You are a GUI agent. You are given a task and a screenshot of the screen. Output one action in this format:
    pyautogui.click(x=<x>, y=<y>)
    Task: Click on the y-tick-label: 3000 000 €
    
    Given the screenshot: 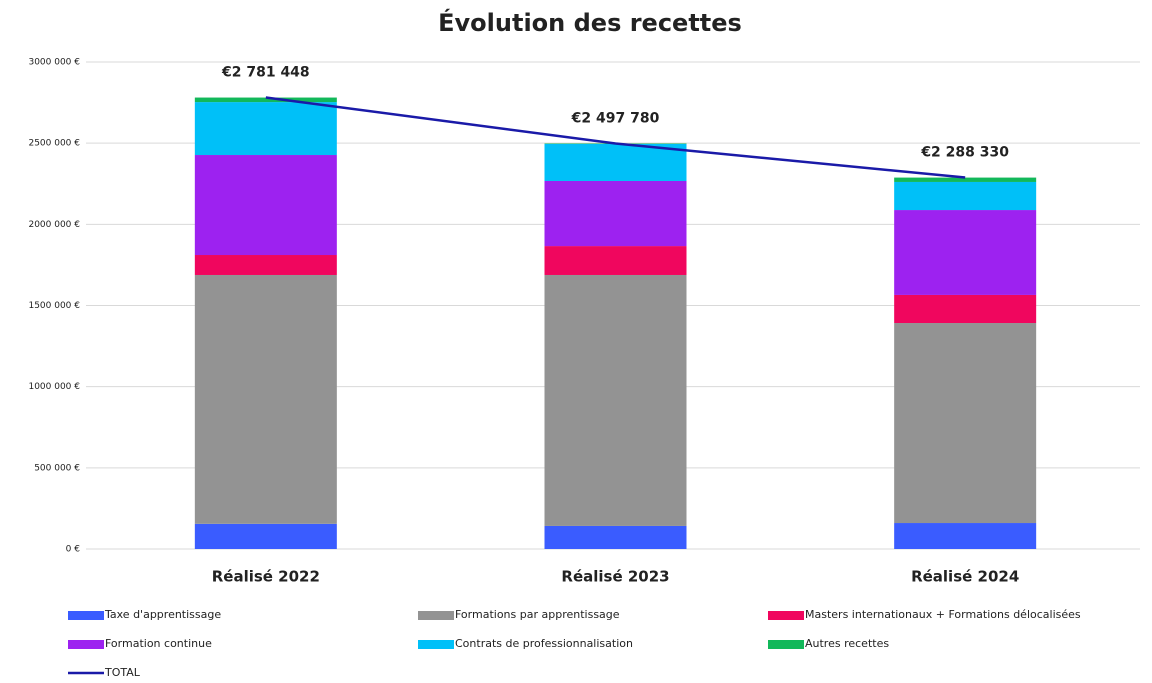 What is the action you would take?
    pyautogui.click(x=54, y=63)
    